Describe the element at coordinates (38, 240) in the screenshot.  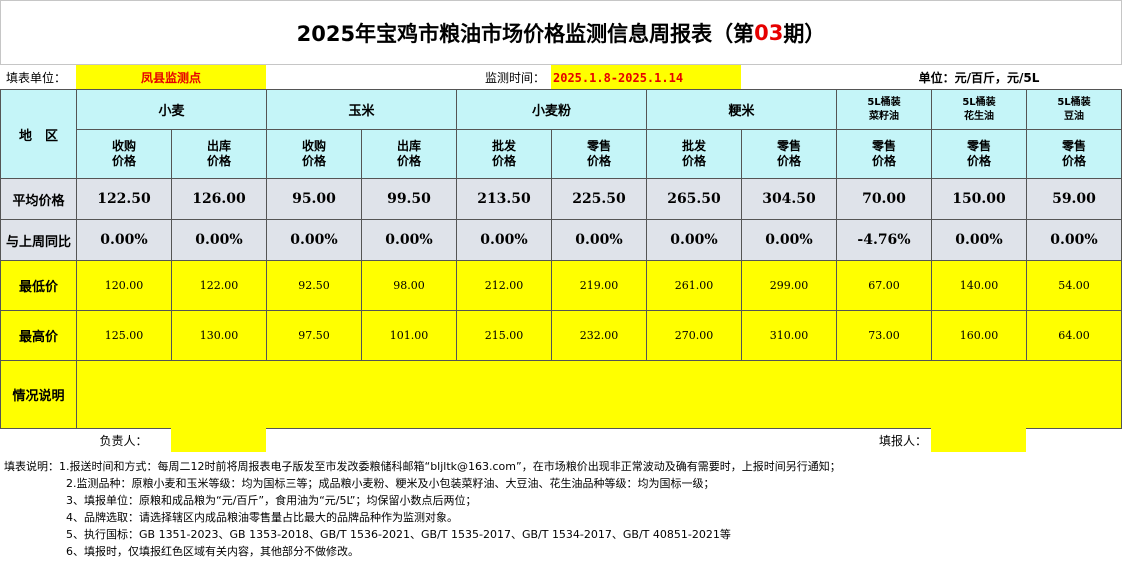
I see `row-label-yoy: 与上周同比` at that location.